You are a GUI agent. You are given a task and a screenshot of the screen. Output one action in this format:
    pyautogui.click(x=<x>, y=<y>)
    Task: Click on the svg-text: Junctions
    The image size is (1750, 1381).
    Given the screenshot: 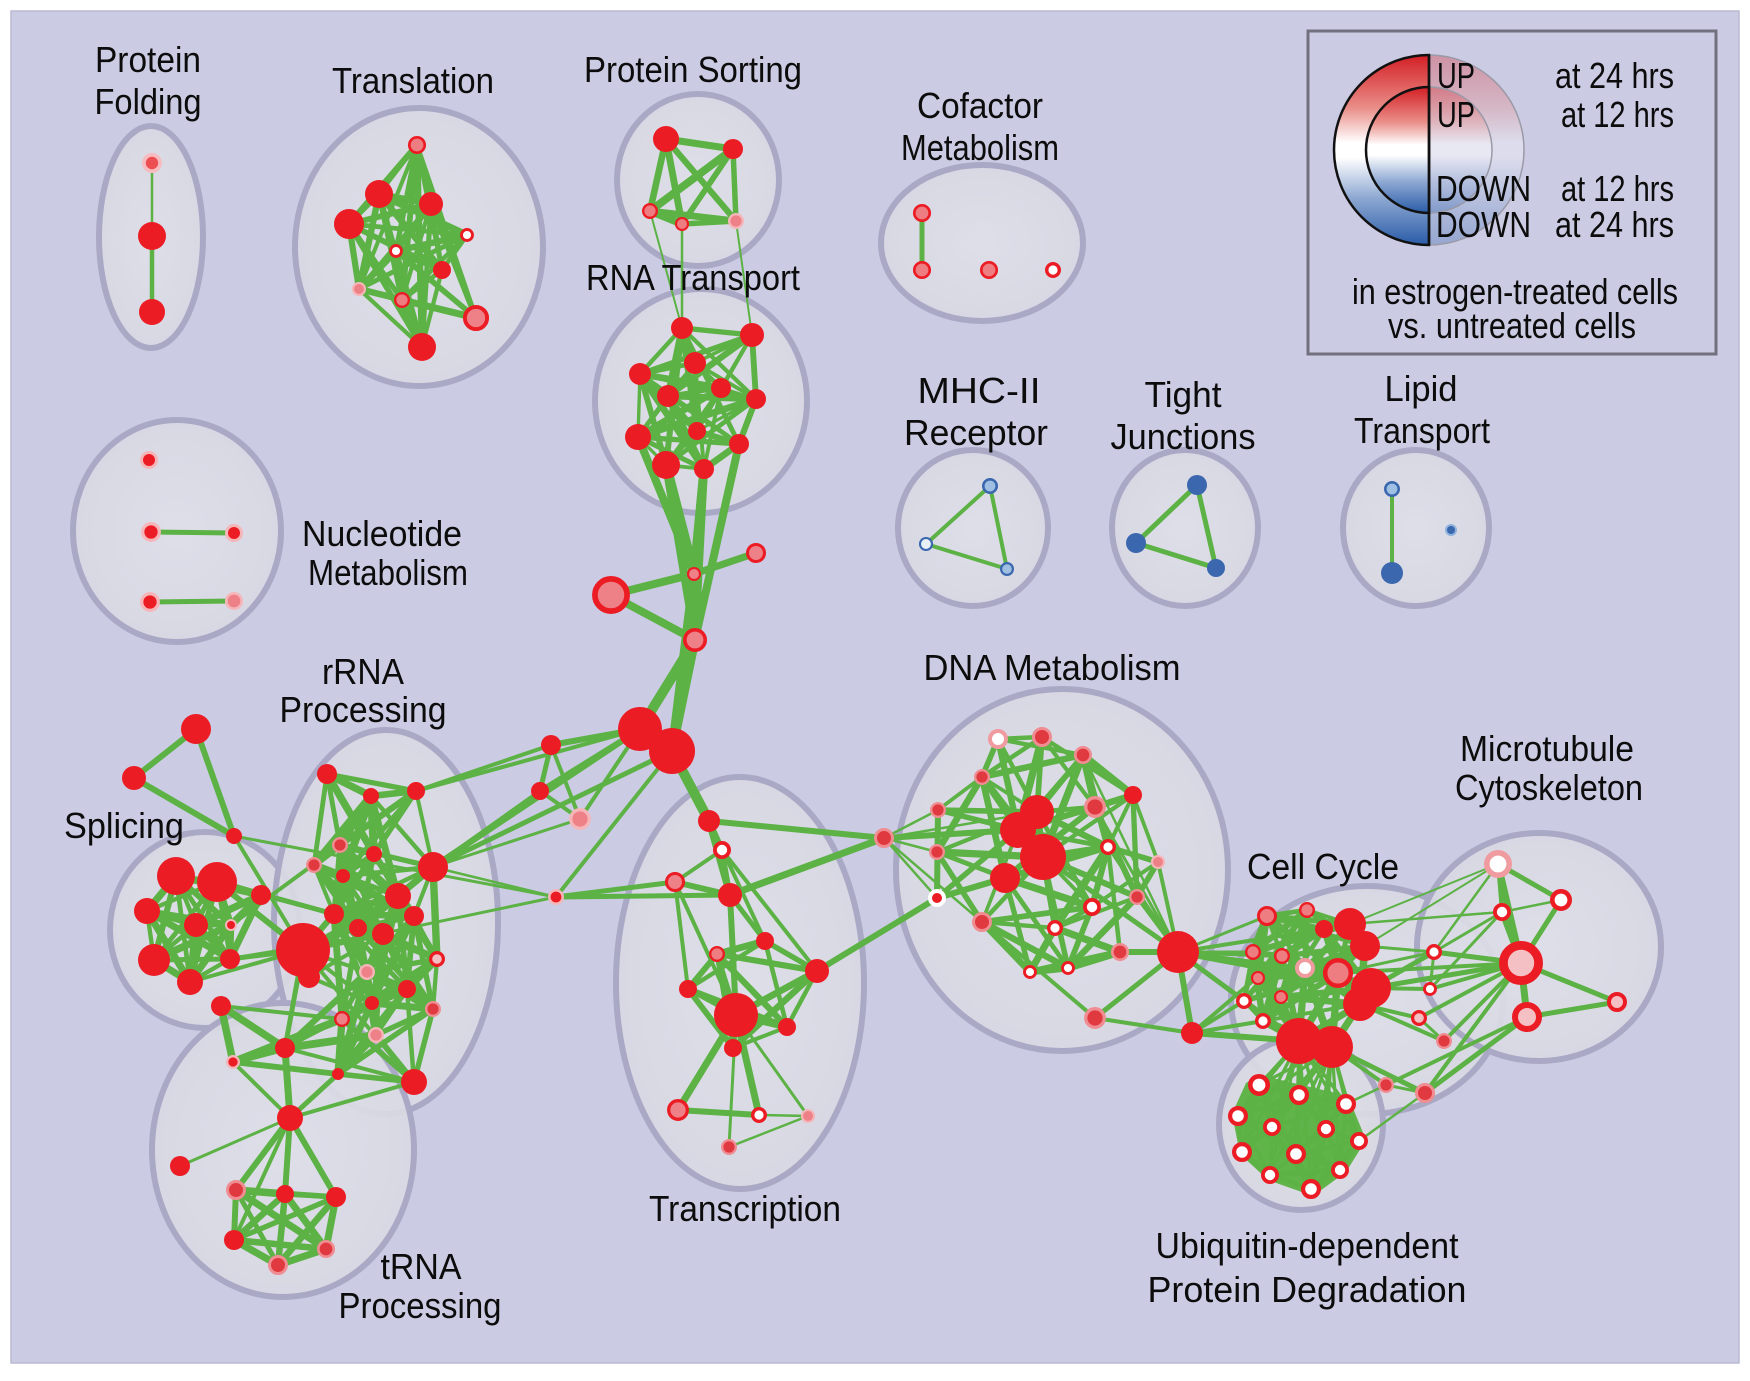 What is the action you would take?
    pyautogui.click(x=1183, y=436)
    